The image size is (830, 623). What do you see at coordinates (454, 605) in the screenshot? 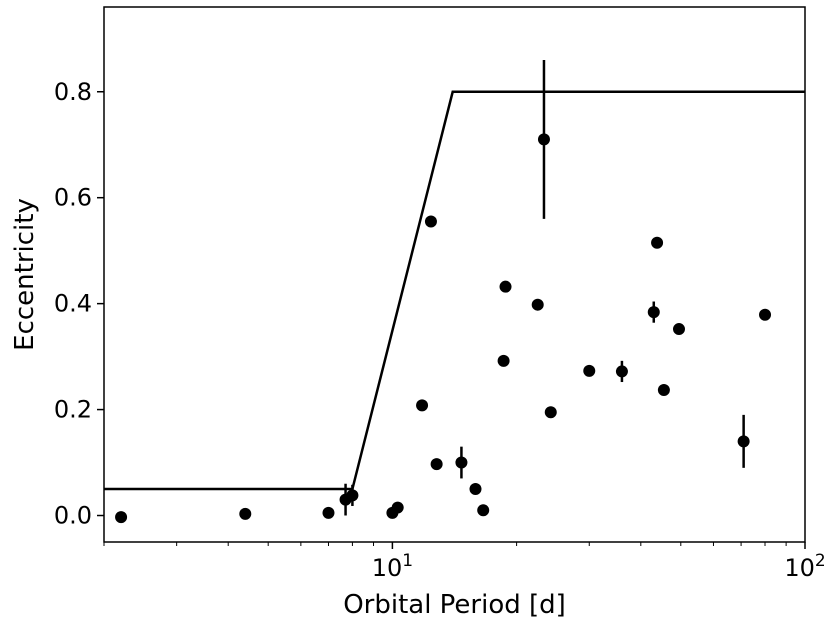
I see `x-axis-title: Orbital Period [d]` at bounding box center [454, 605].